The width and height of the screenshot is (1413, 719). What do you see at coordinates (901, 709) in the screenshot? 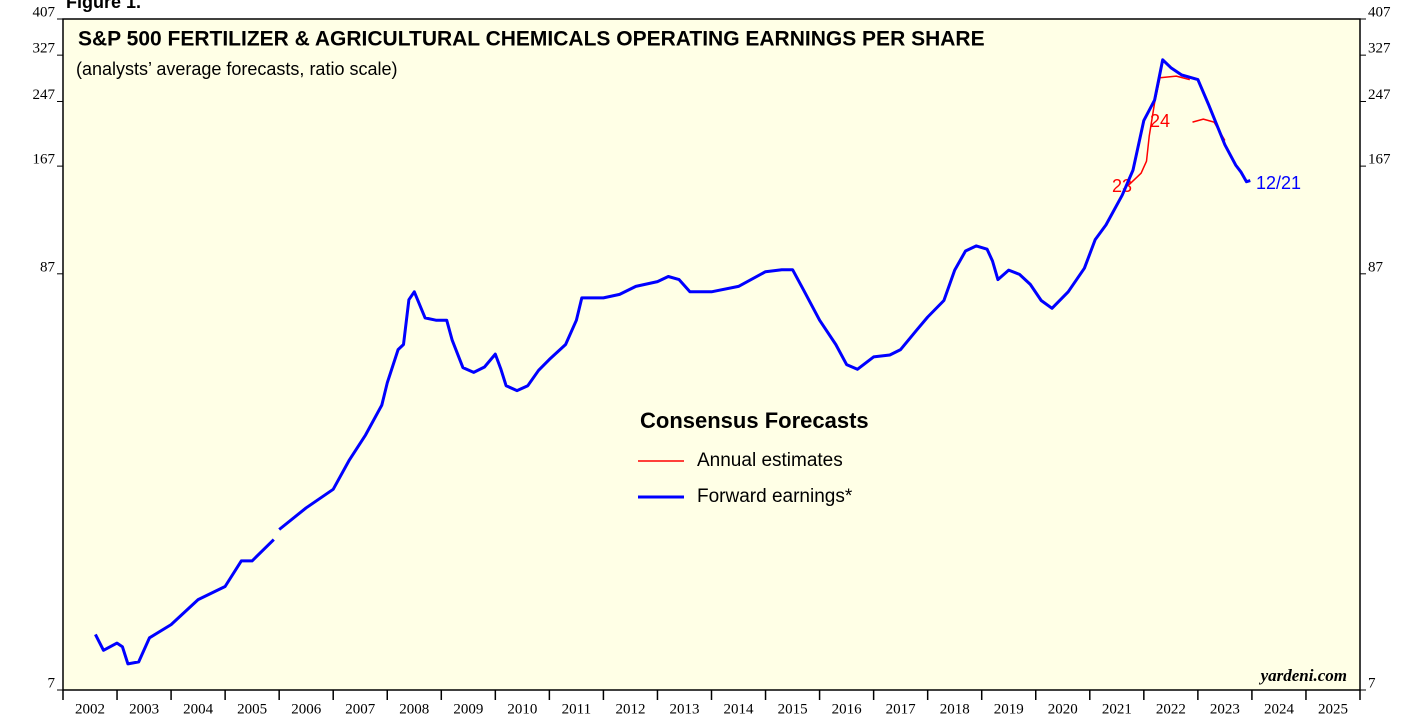
I see `x-tick-label: 2017` at bounding box center [901, 709].